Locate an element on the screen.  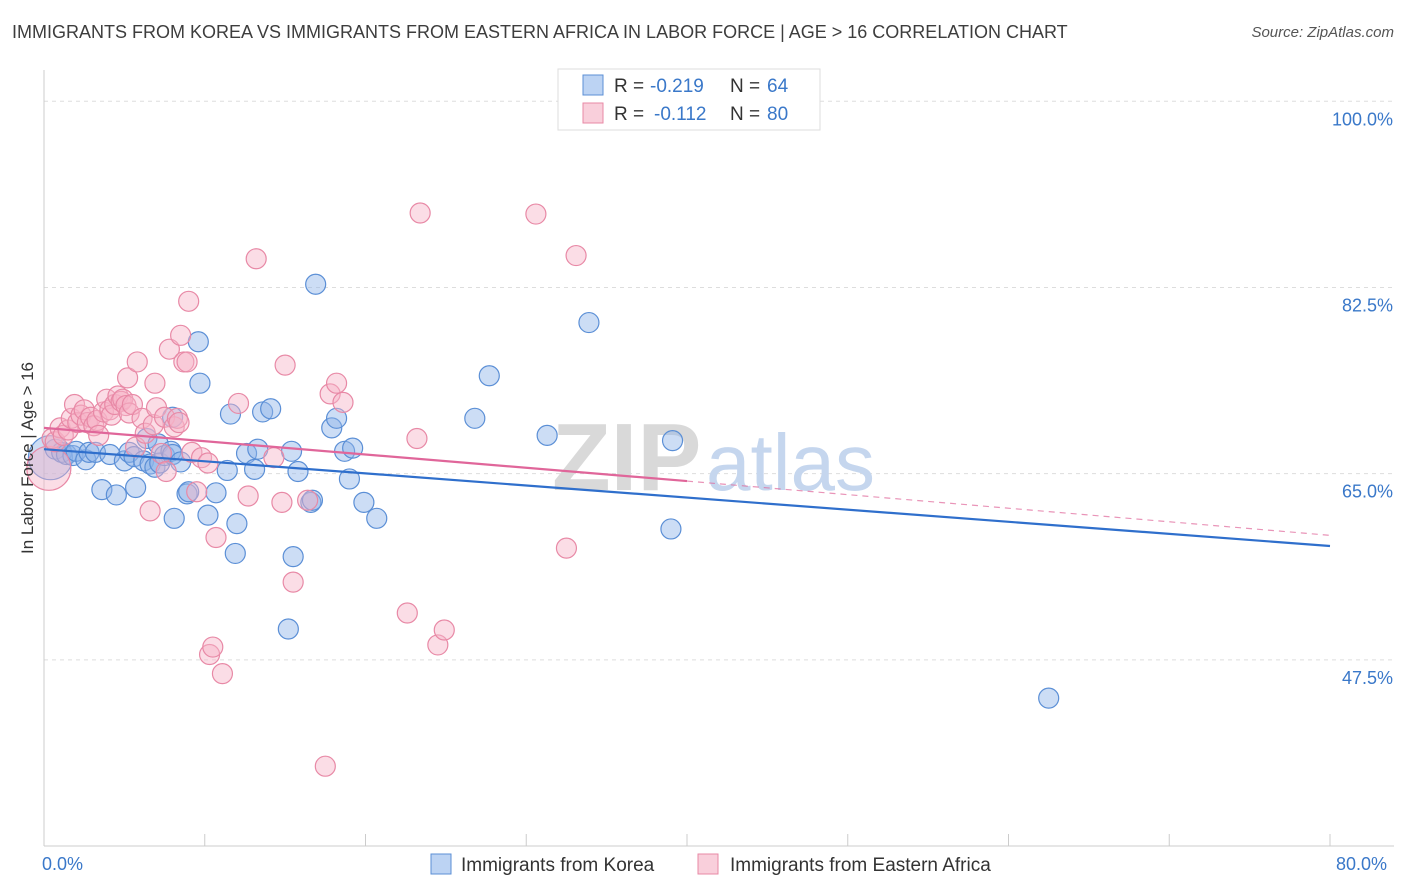
legend-n-value-korea: 64 is located at coordinates (778, 86).